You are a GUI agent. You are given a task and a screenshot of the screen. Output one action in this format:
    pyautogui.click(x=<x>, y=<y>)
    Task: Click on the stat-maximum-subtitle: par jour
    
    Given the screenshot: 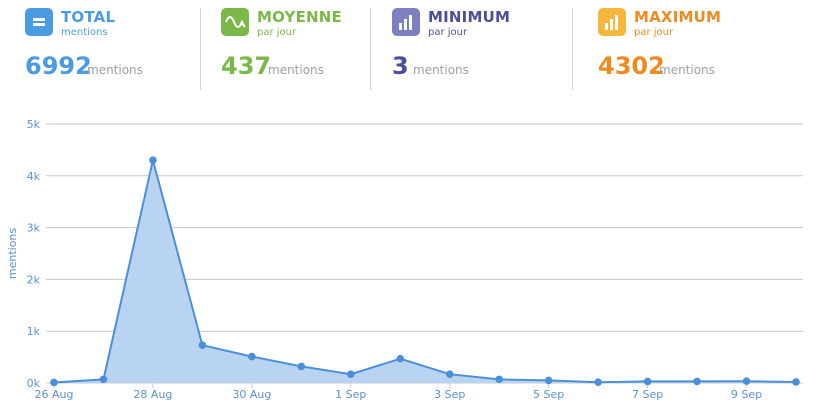 What is the action you would take?
    pyautogui.click(x=654, y=32)
    